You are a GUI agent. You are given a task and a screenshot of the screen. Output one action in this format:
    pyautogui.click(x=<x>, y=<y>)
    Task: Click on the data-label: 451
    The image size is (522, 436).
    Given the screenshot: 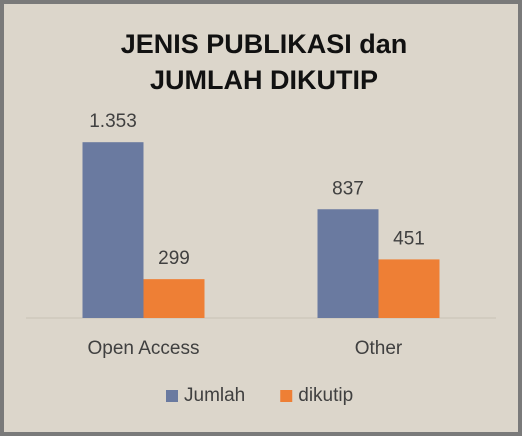 What is the action you would take?
    pyautogui.click(x=409, y=238)
    